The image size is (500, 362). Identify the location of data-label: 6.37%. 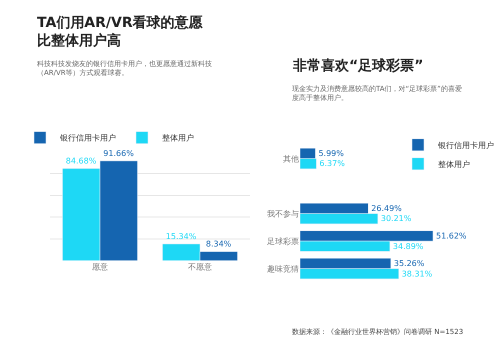
(332, 163).